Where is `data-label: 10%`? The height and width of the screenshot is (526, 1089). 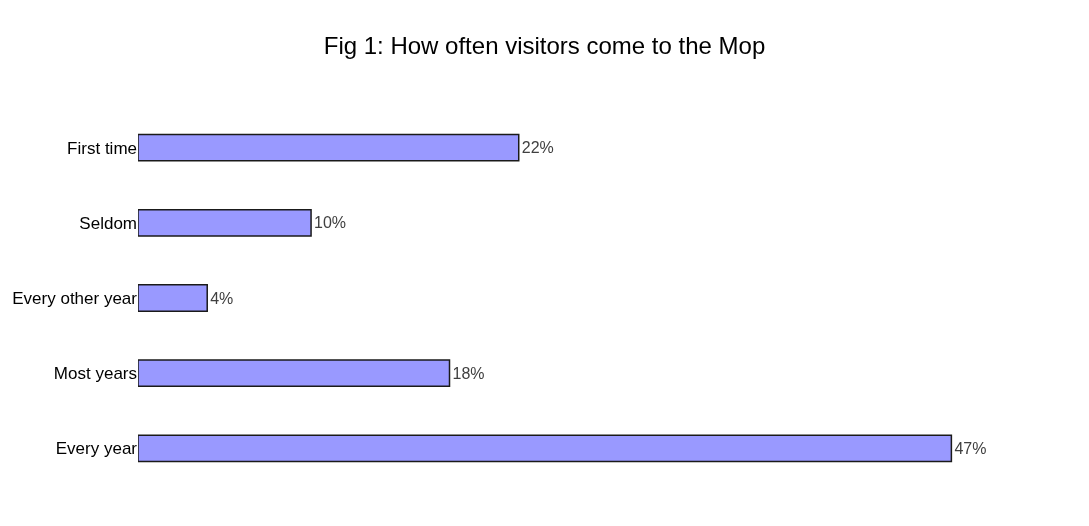
data-label: 10% is located at coordinates (330, 223).